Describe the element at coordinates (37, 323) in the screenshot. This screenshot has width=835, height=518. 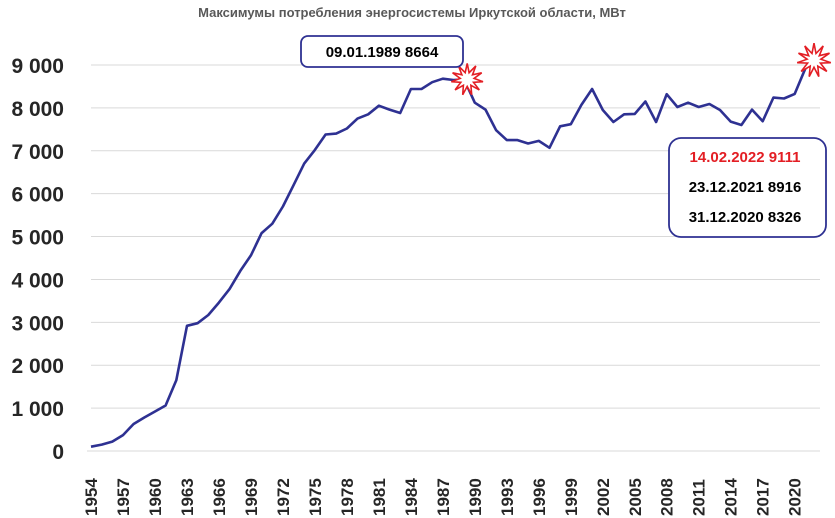
I see `y-tick-label: 3 000` at that location.